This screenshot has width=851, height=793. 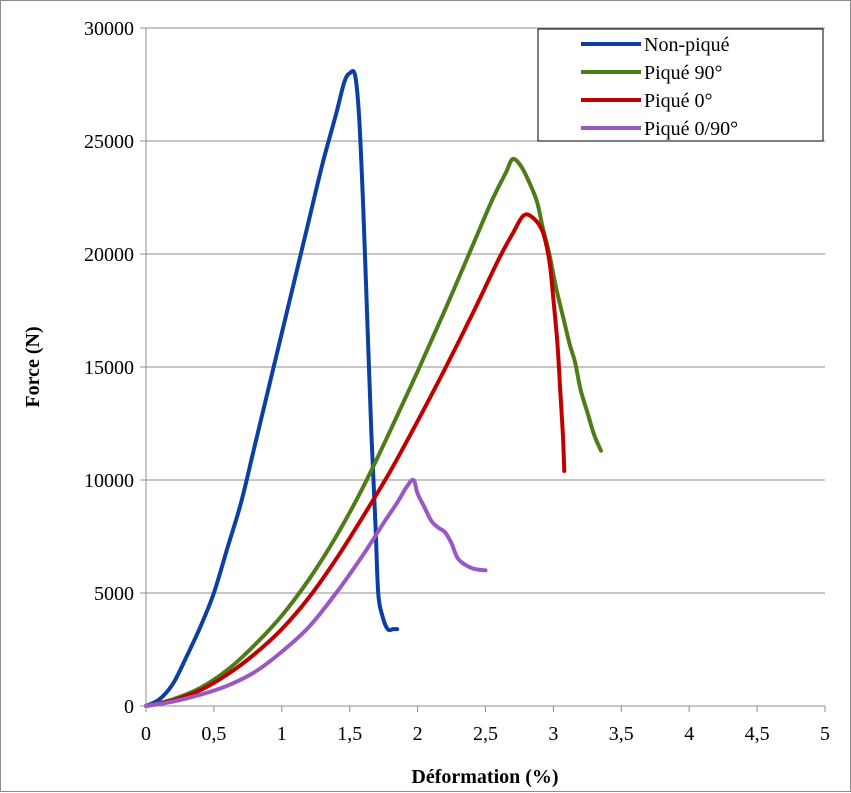 I want to click on x-axis-title: Déformation (%), so click(x=484, y=777).